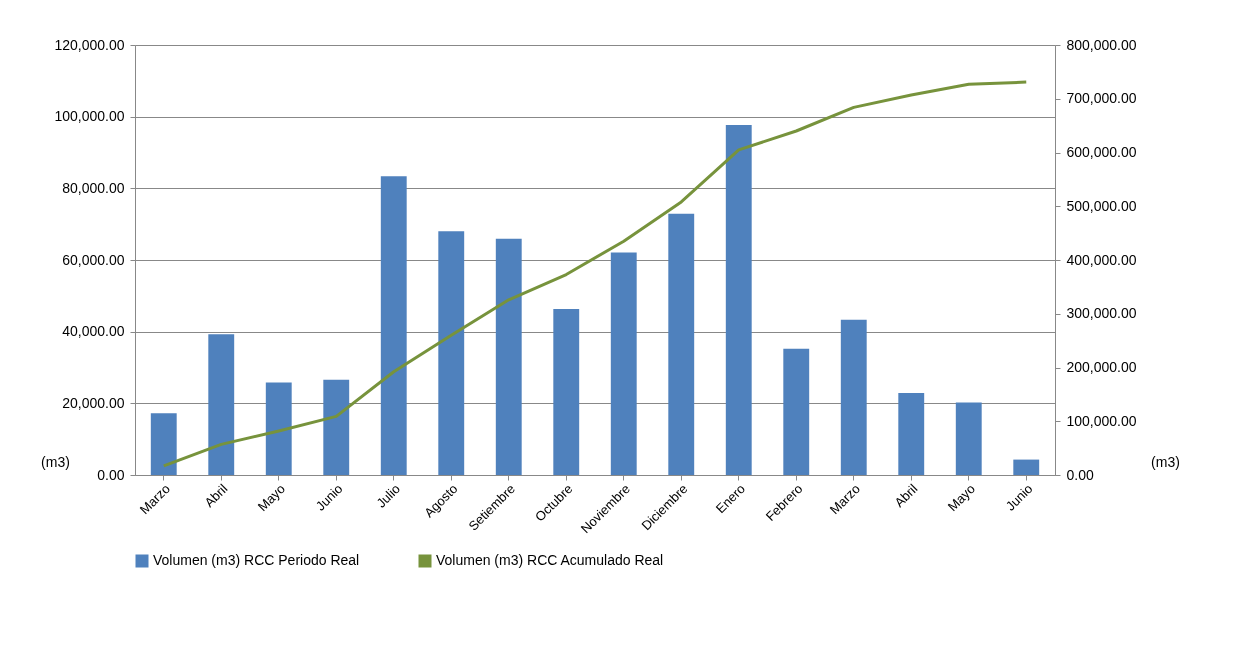 The image size is (1240, 653). I want to click on y2-tick-label: 600,000.00, so click(1101, 152).